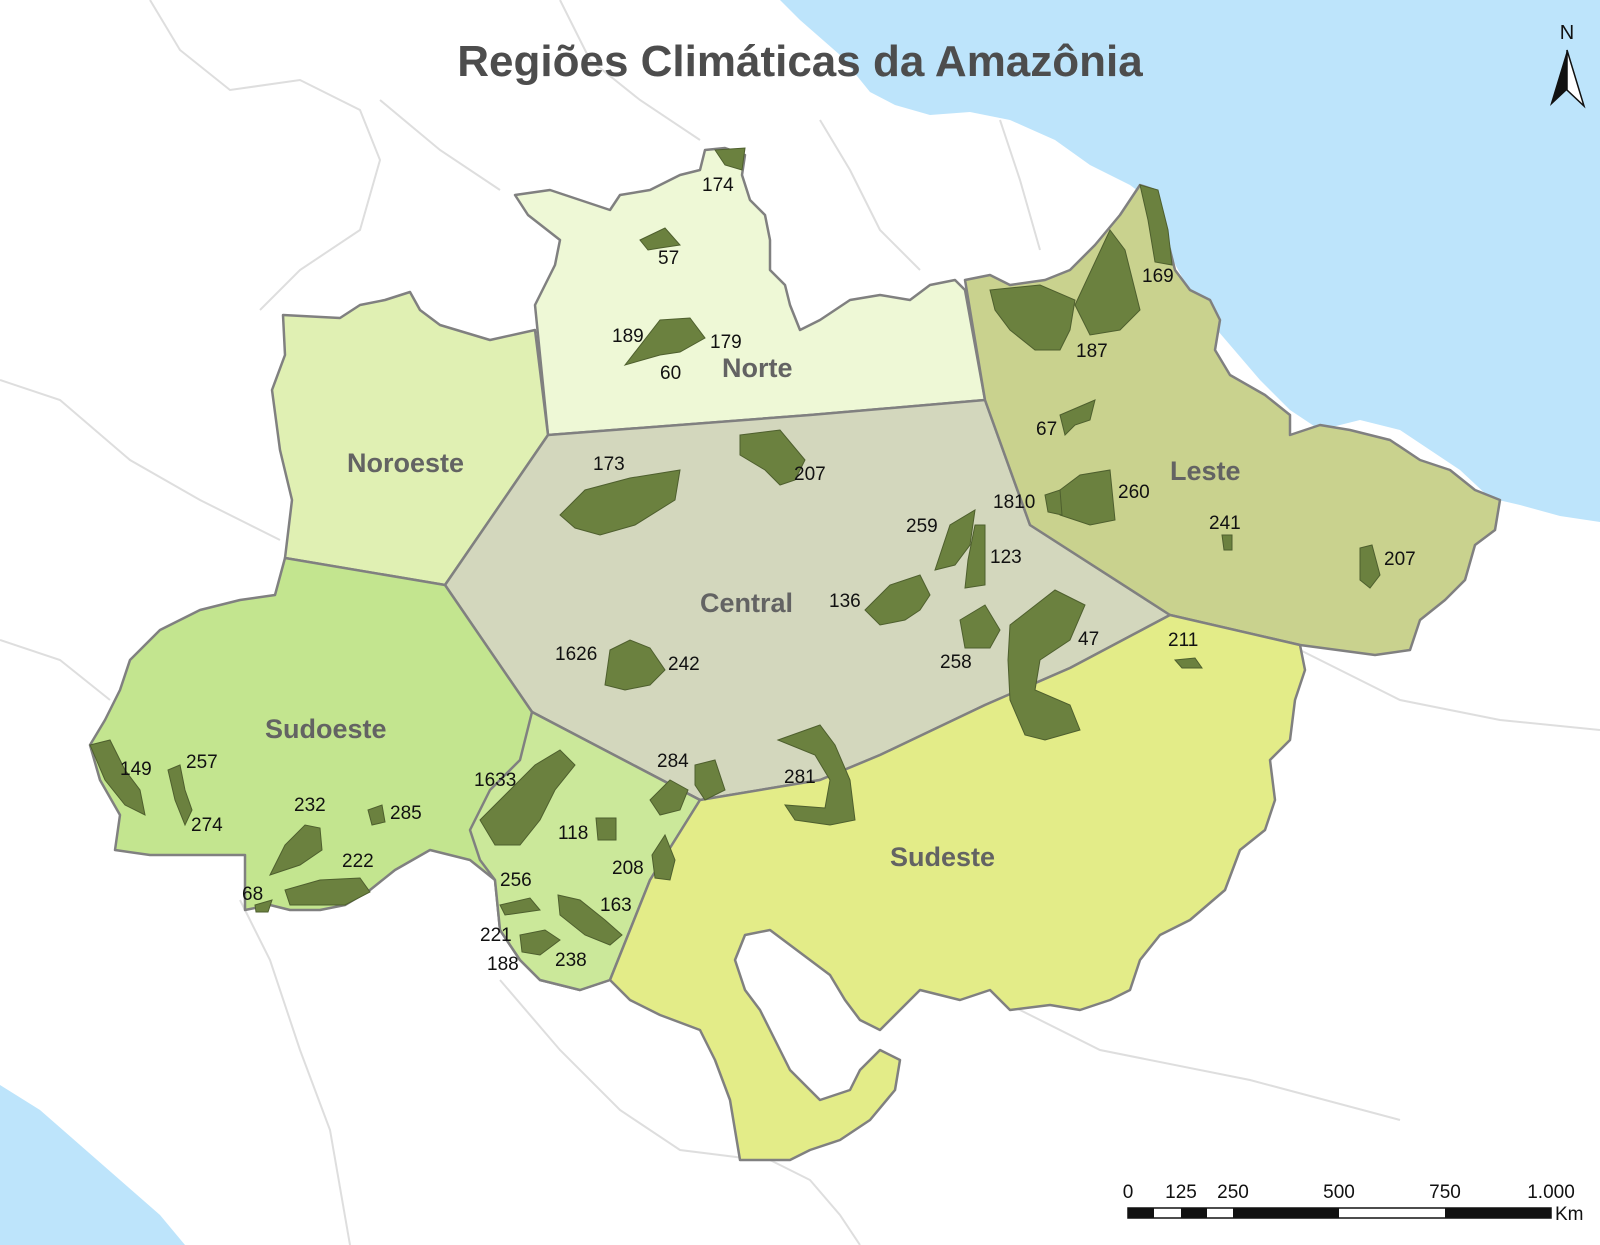 The image size is (1600, 1245). Describe the element at coordinates (310, 805) in the screenshot. I see `area-label: 232` at that location.